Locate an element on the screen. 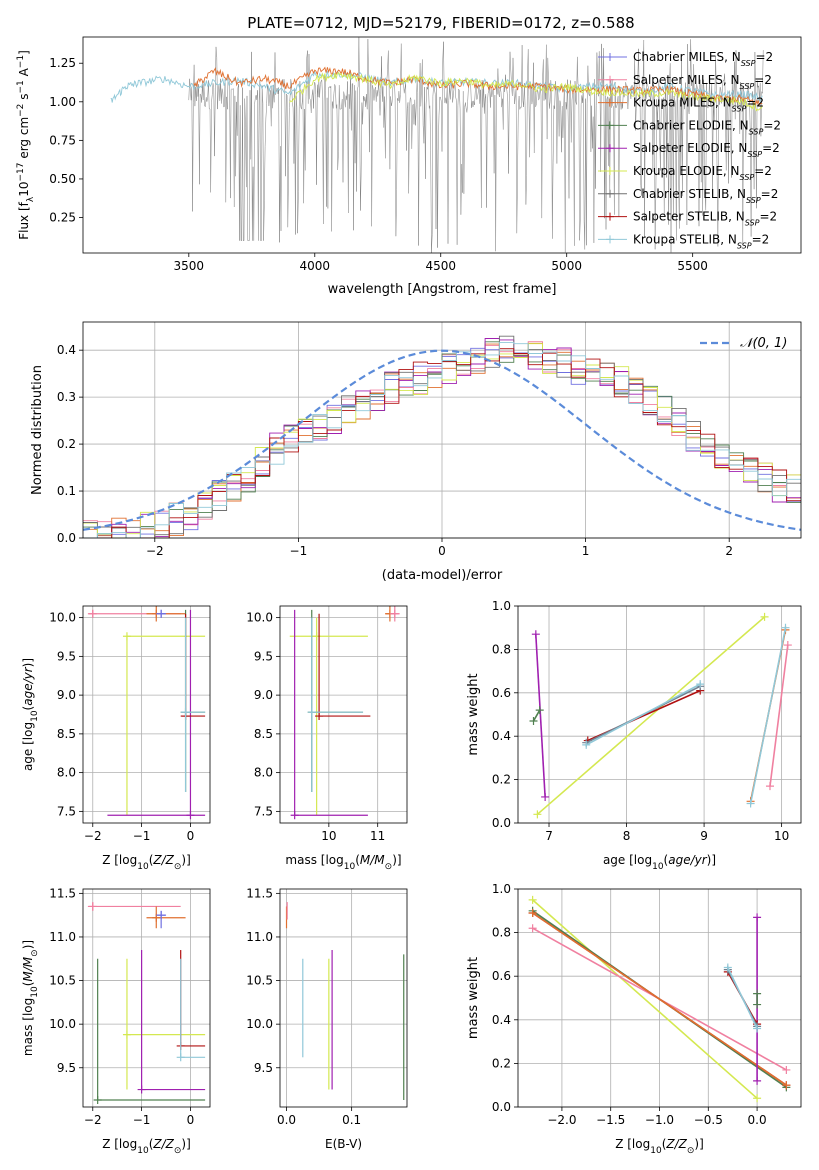 This screenshot has width=819, height=1170. y-tick-label: 10.5 is located at coordinates (259, 981).